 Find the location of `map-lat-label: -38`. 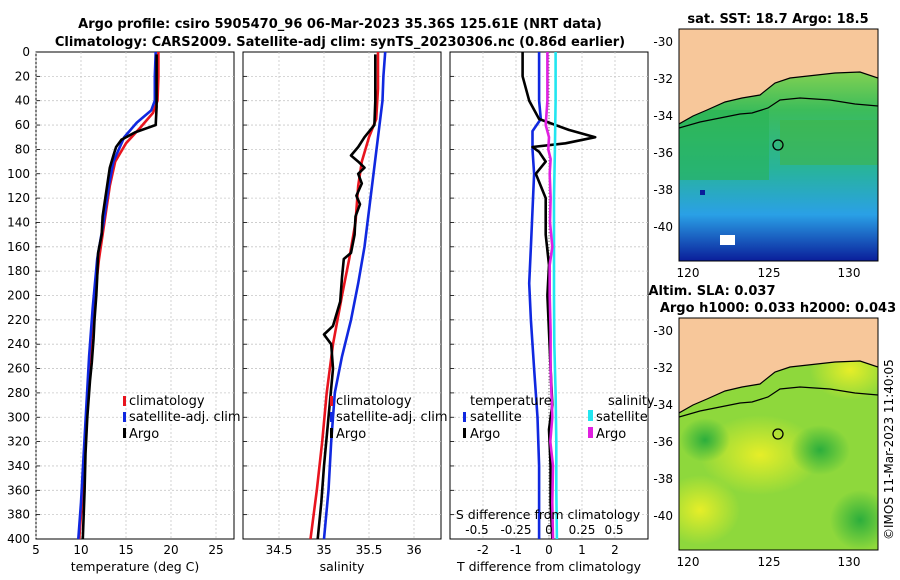

map-lat-label: -38 is located at coordinates (663, 479).